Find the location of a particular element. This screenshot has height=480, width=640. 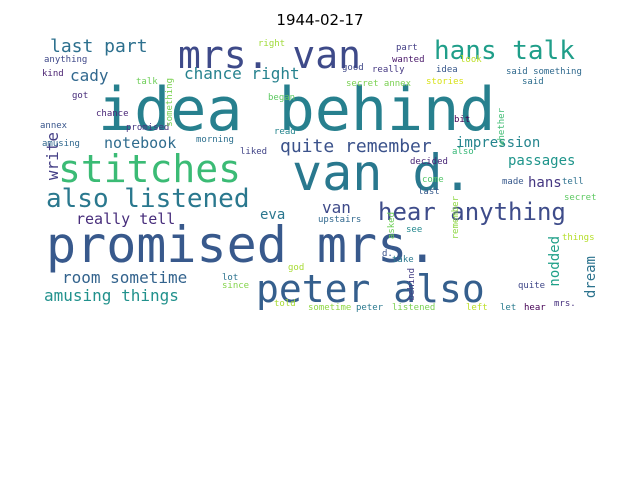

cloud-word: anything is located at coordinates (66, 60).